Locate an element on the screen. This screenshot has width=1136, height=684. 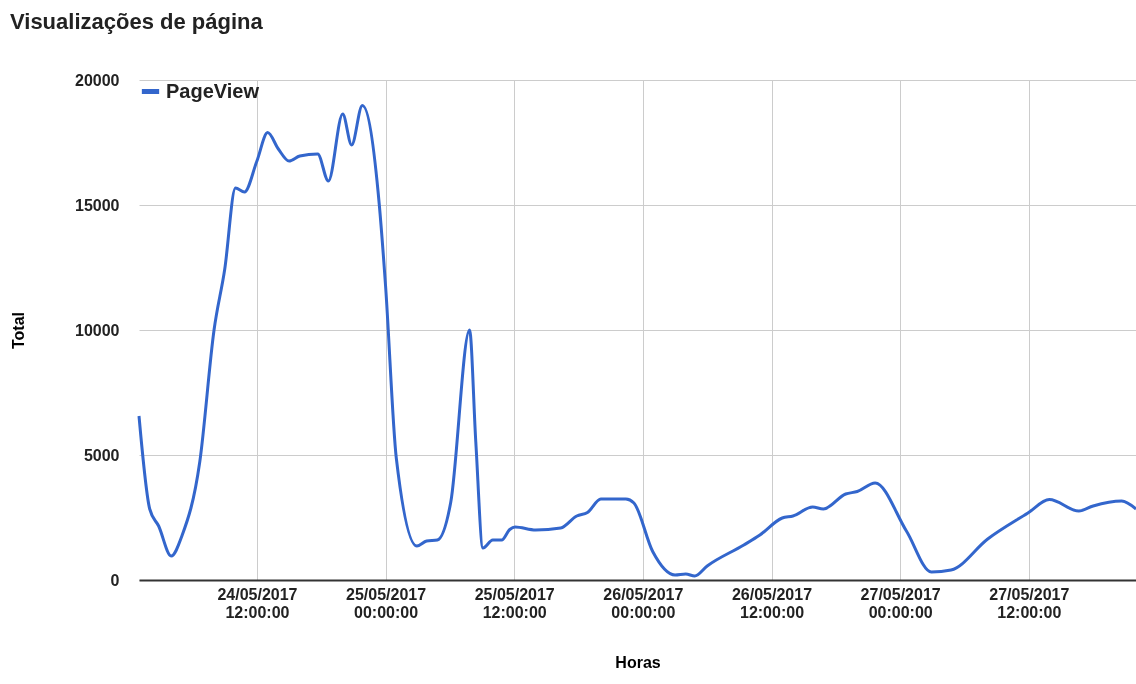
x-tick-label: 27/05/2017 12:00:00 is located at coordinates (1029, 603).